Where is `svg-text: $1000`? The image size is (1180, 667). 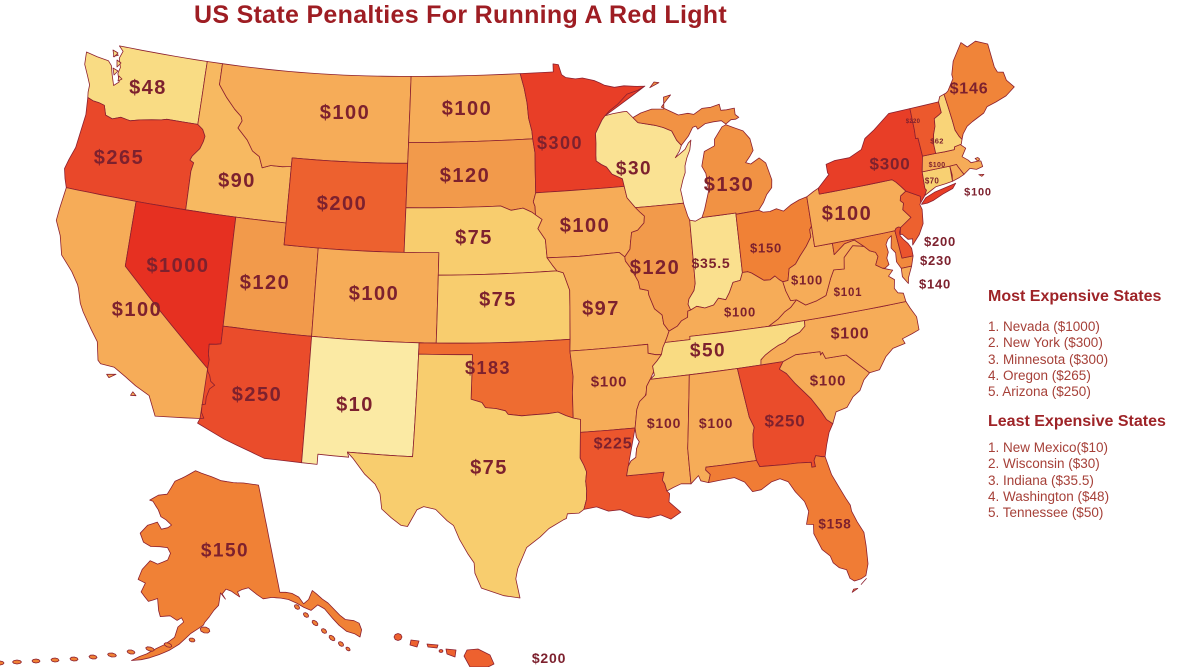 svg-text: $1000 is located at coordinates (177, 266).